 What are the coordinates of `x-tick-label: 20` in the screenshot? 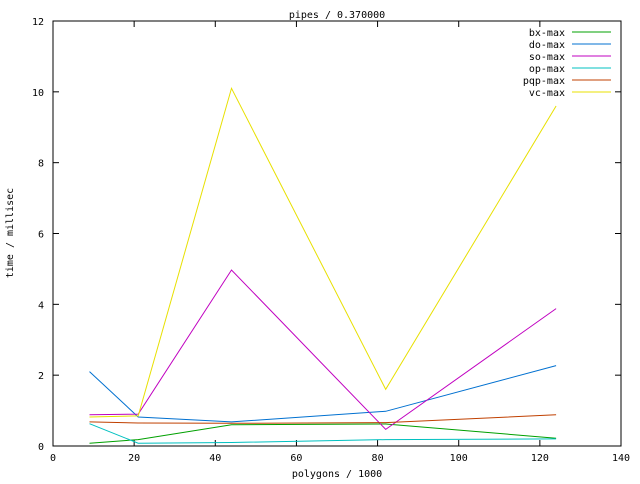 It's located at (134, 458).